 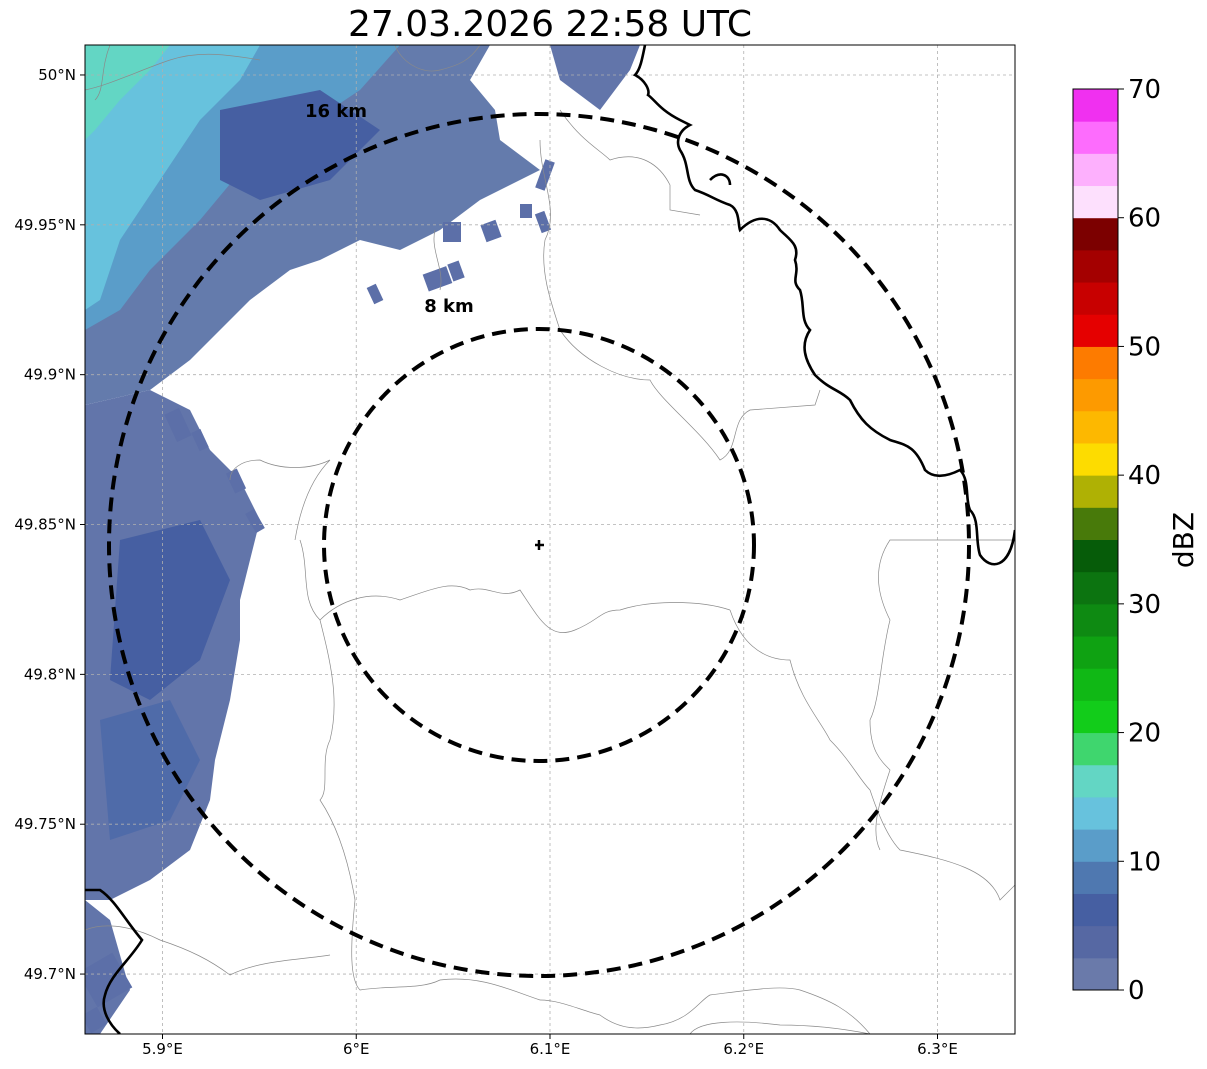 What do you see at coordinates (1183, 540) in the screenshot?
I see `colorbar-label: dBZ` at bounding box center [1183, 540].